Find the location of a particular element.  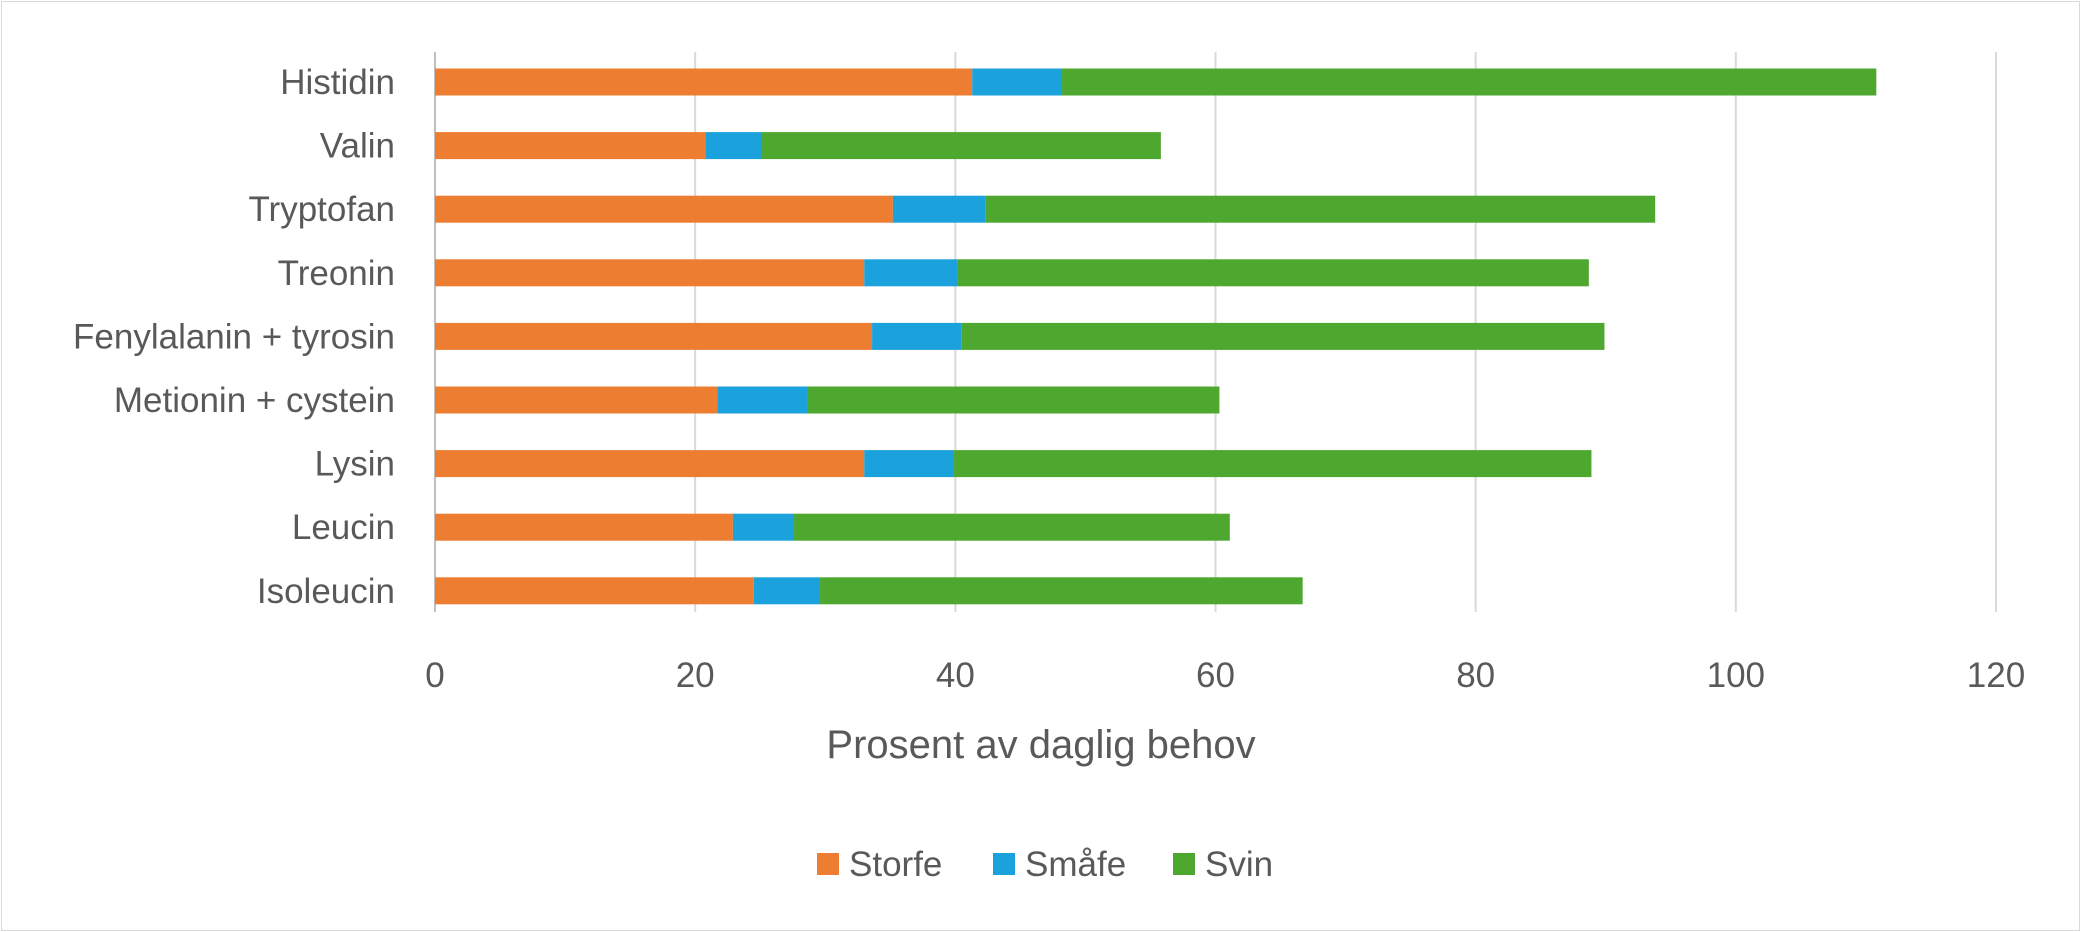

x-axis-title: Prosent av daglig behov is located at coordinates (1040, 745).